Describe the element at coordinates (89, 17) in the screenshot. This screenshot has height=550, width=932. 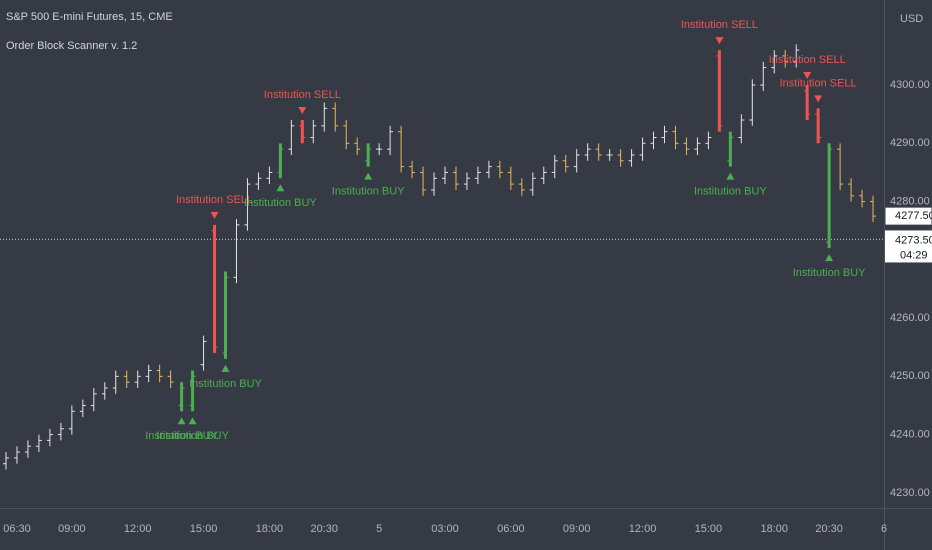
I see `chart-title: S&P 500 E-mini Futures, 15, CME` at that location.